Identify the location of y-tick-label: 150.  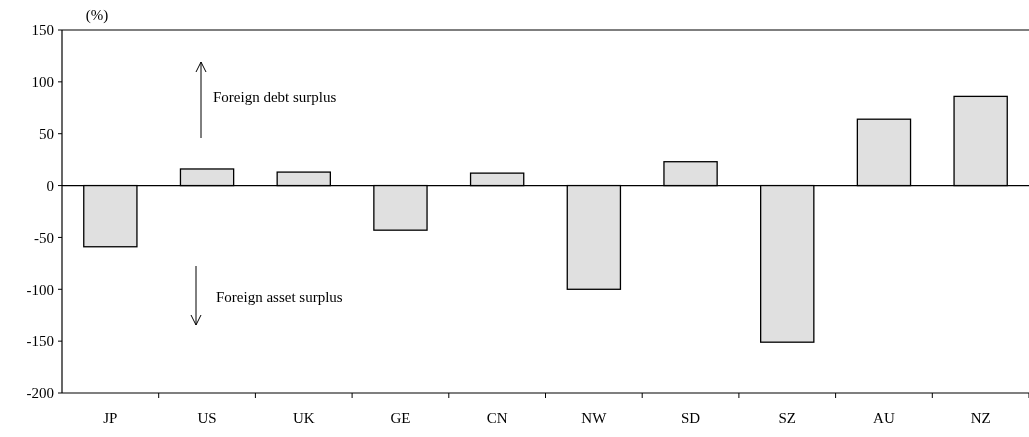
(42, 30).